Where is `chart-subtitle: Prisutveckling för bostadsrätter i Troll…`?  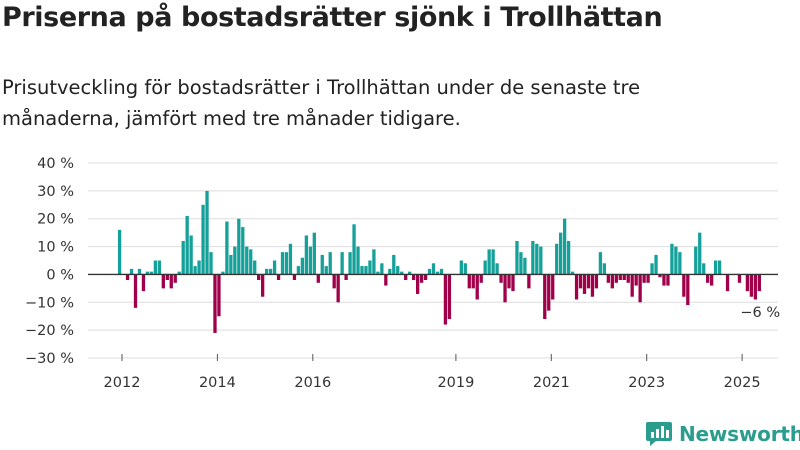 chart-subtitle: Prisutveckling för bostadsrätter i Troll… is located at coordinates (321, 103).